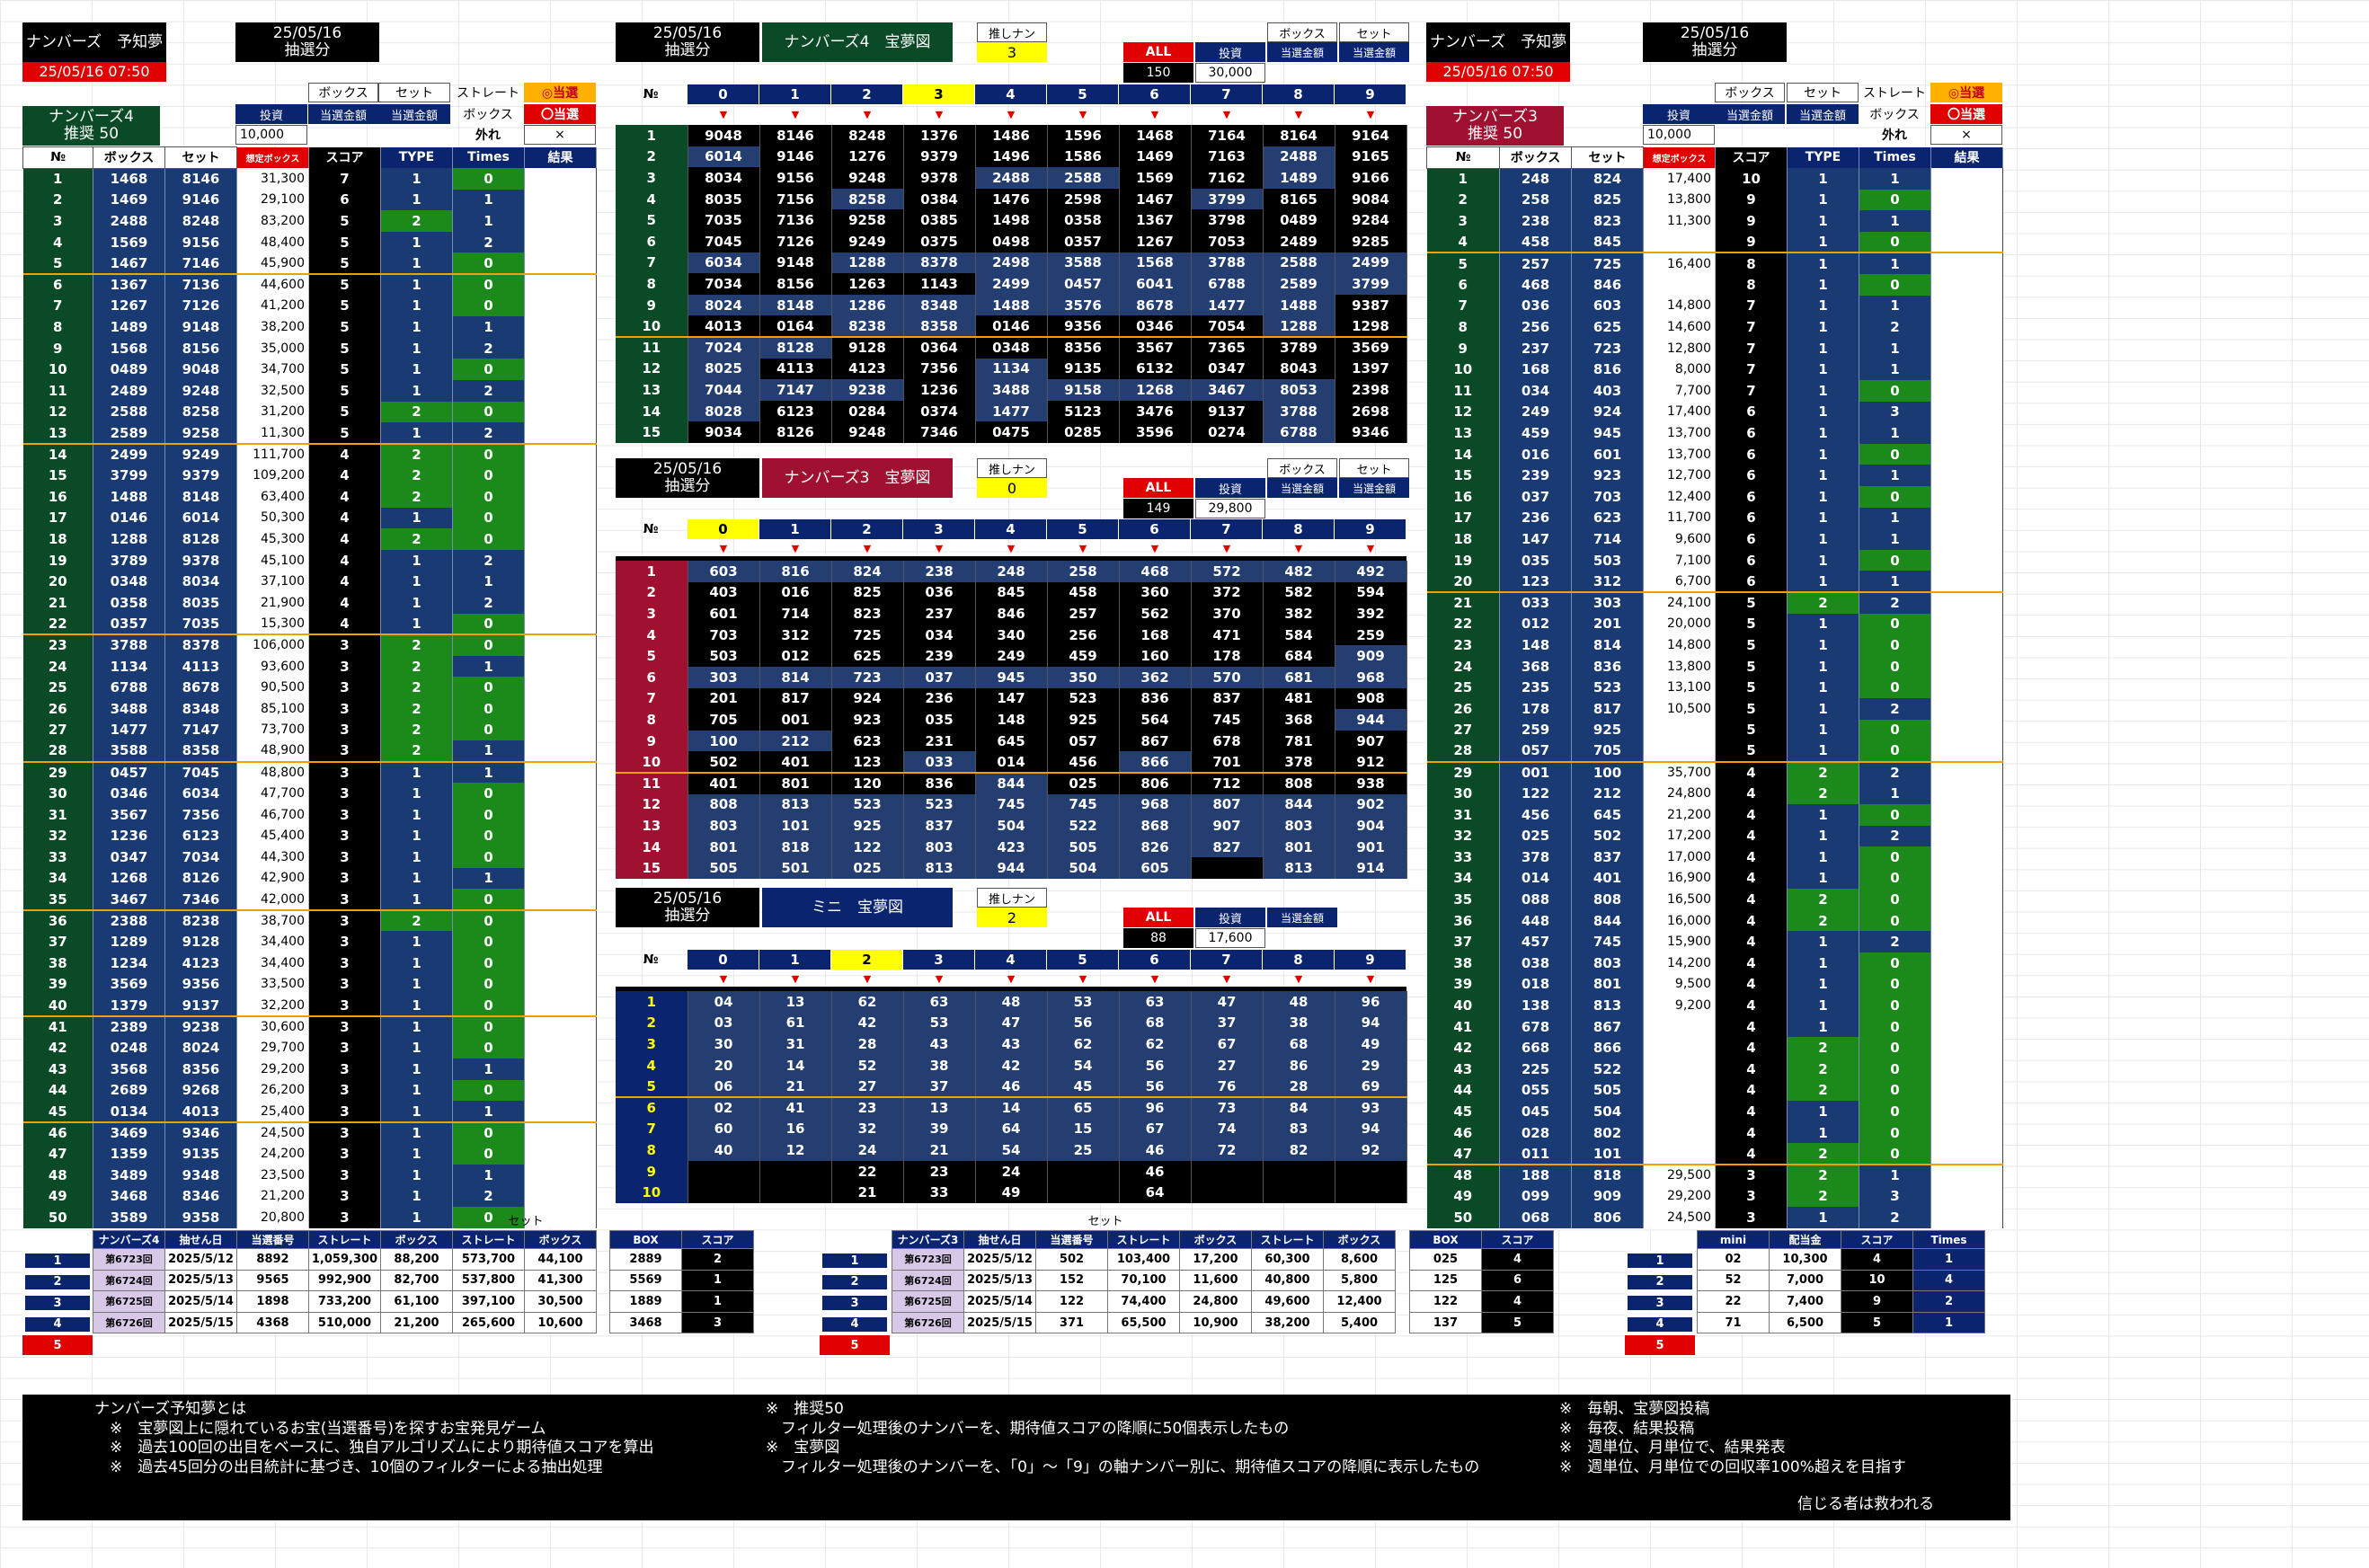 The width and height of the screenshot is (2369, 1568). Describe the element at coordinates (200, 581) in the screenshot. I see `set-number: 8034` at that location.